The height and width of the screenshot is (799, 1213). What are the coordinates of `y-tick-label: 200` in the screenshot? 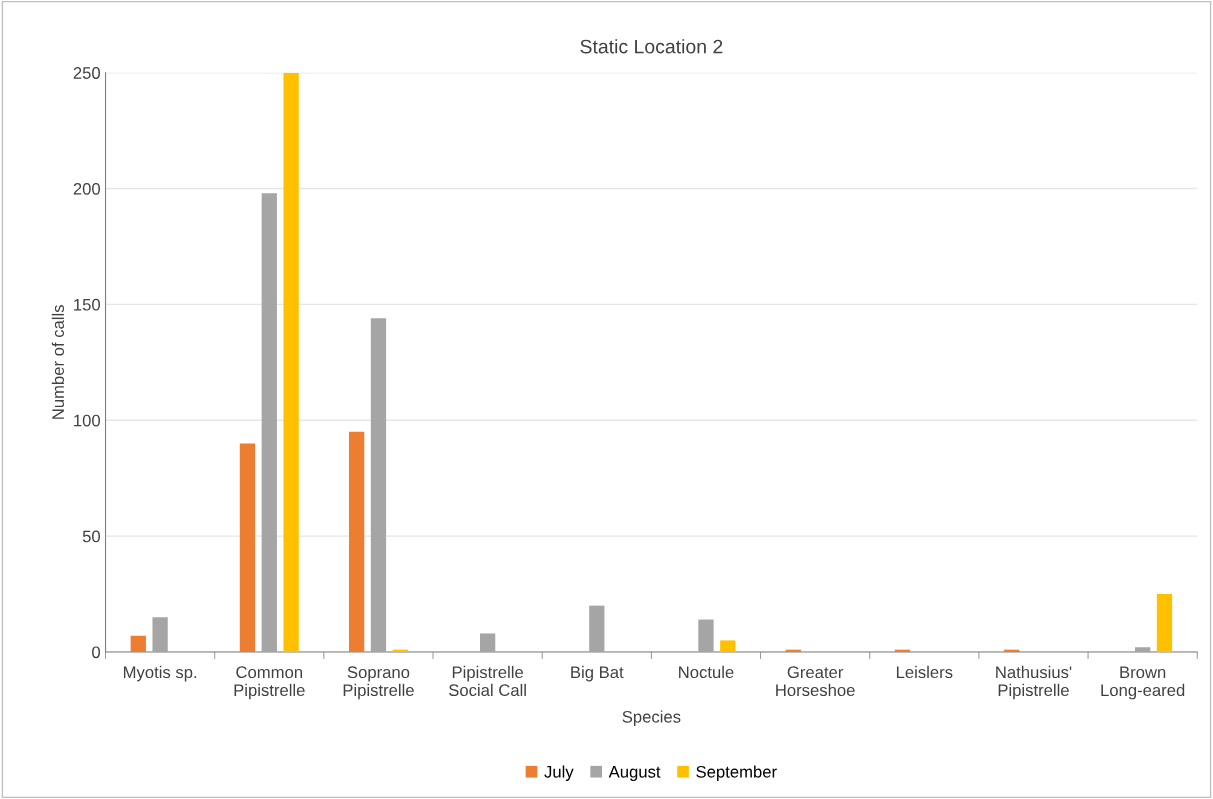 It's located at (87, 188).